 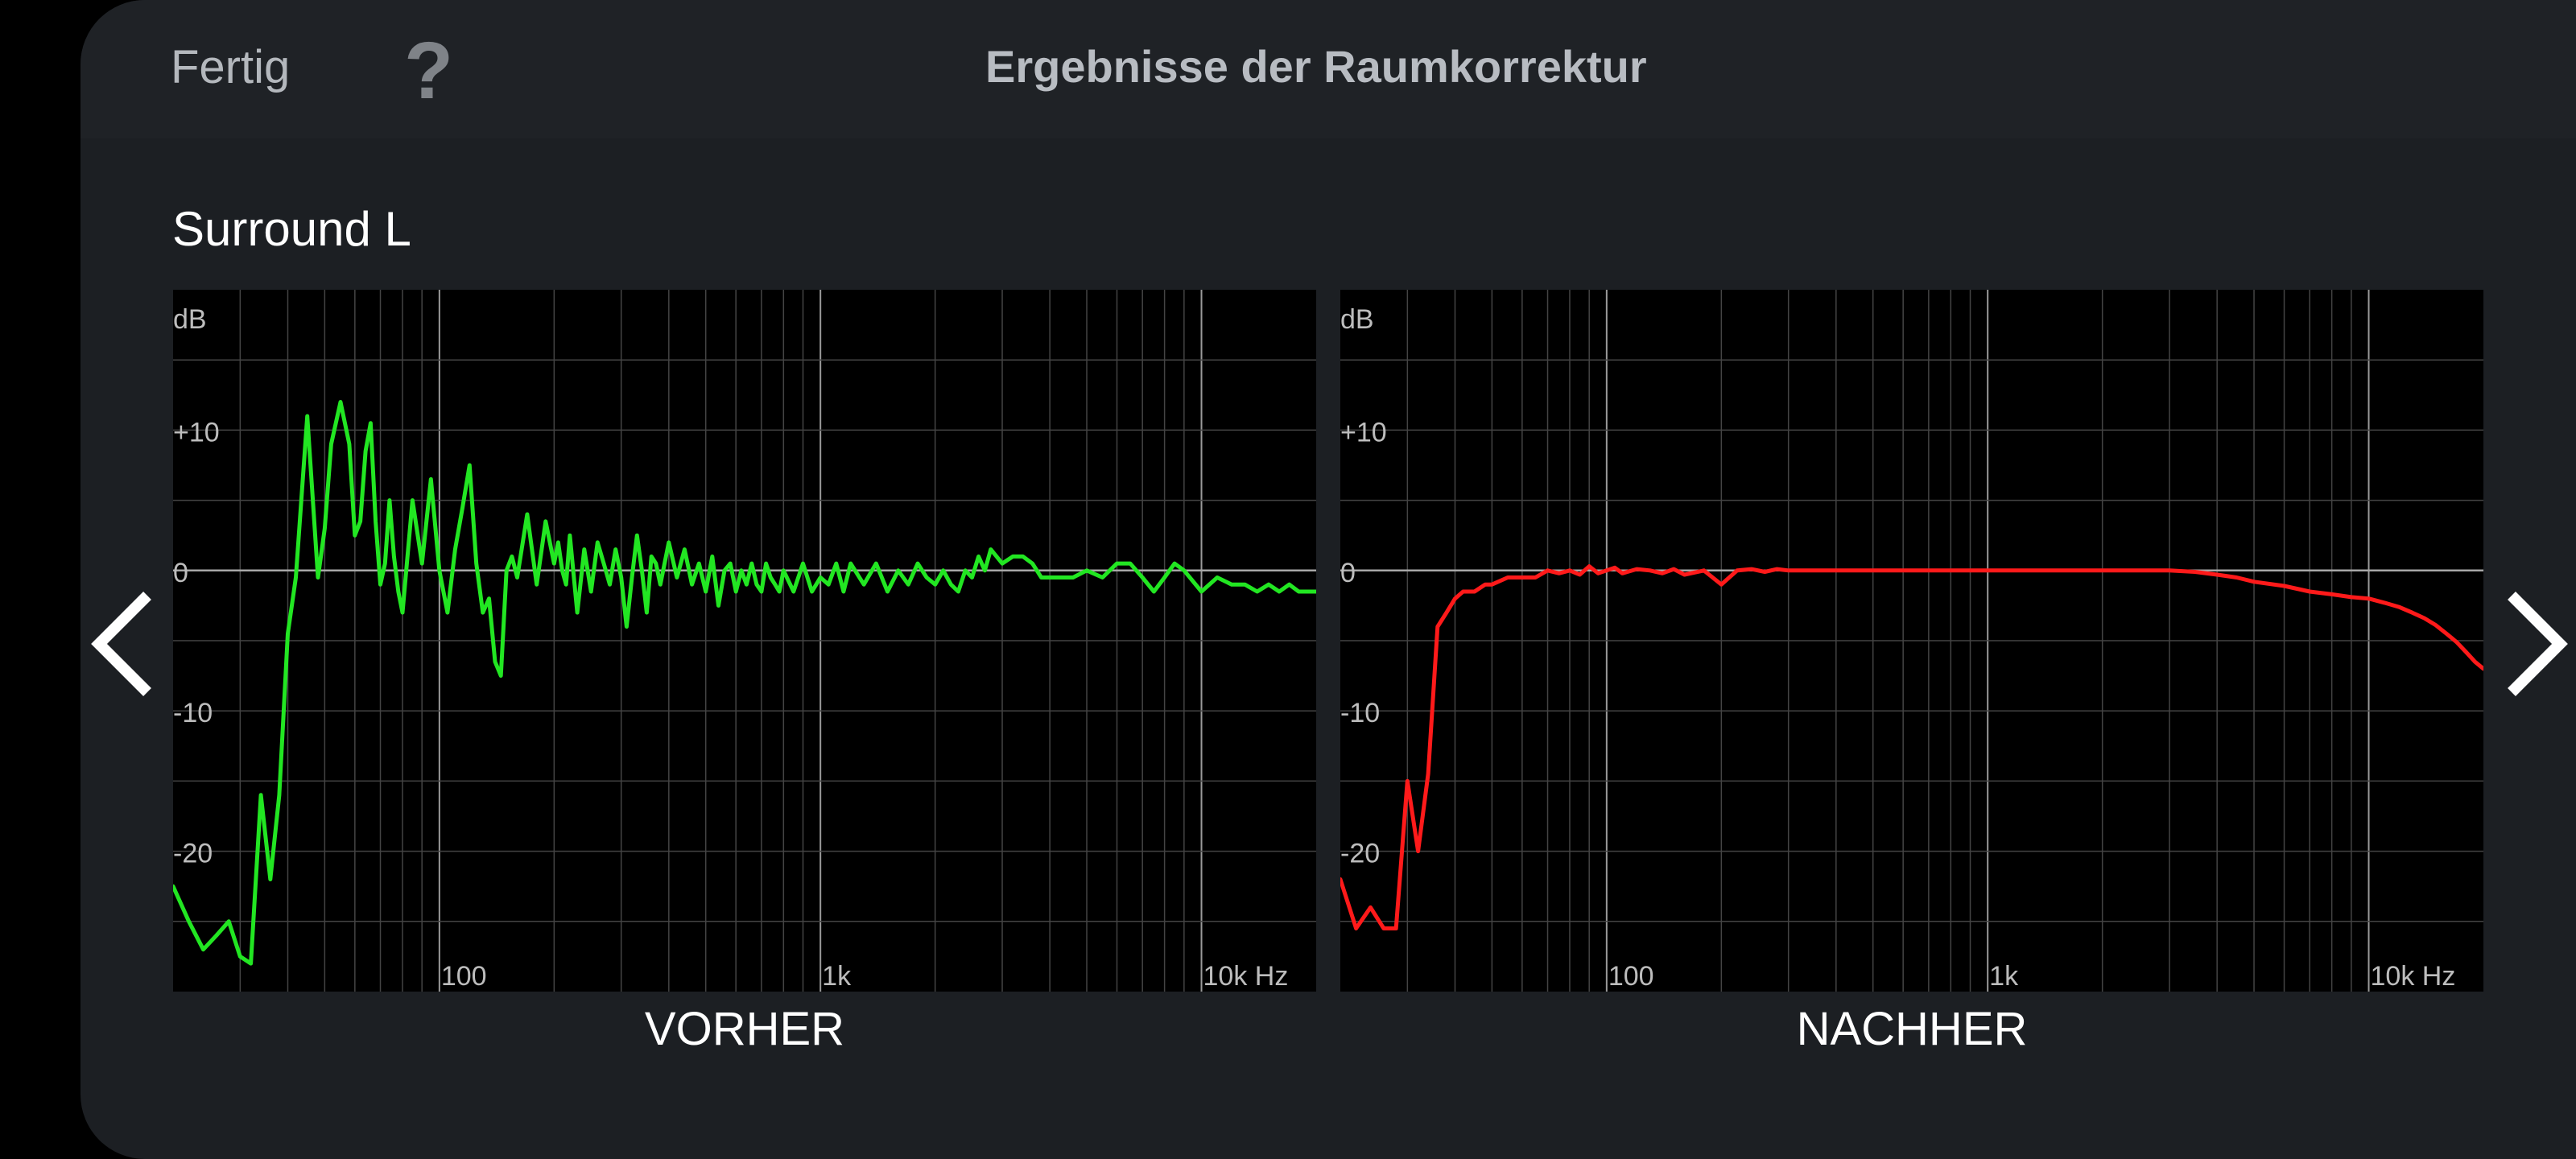 What do you see at coordinates (123, 644) in the screenshot?
I see `chevron-left-icon` at bounding box center [123, 644].